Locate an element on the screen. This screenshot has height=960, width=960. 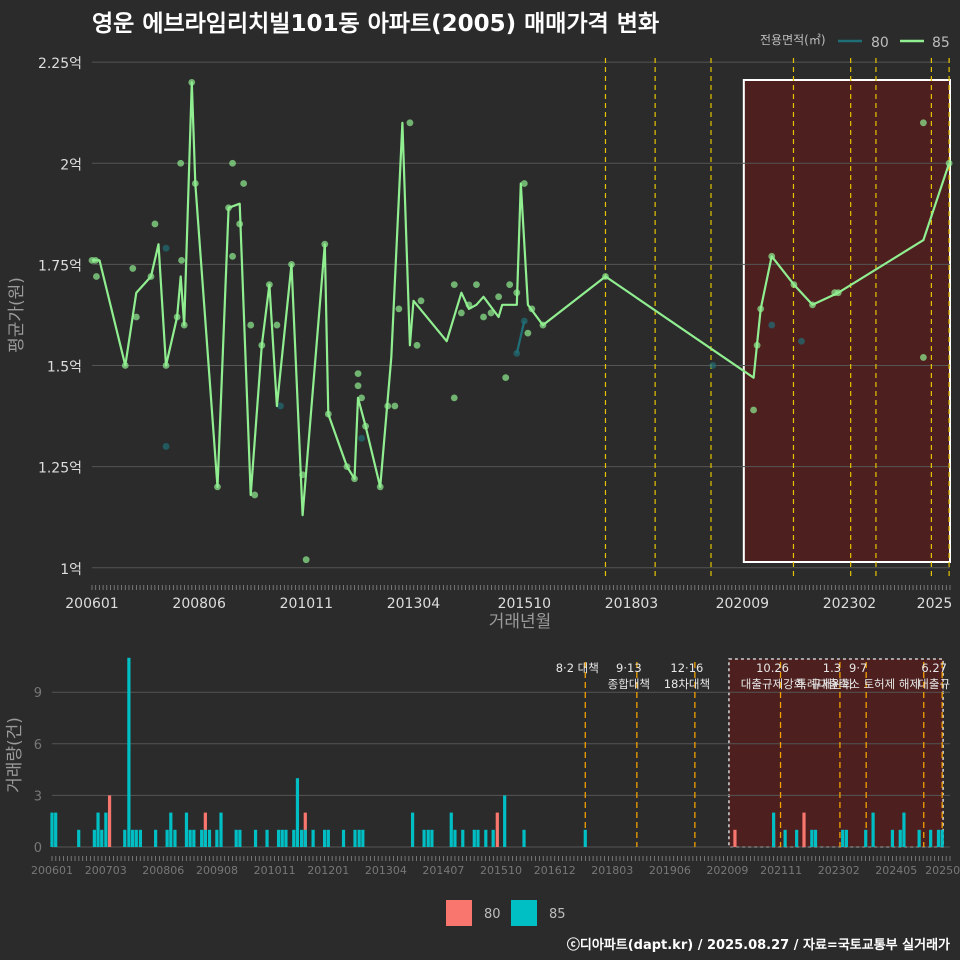
y-tick-label: 1.75억 is located at coordinates (60, 266).